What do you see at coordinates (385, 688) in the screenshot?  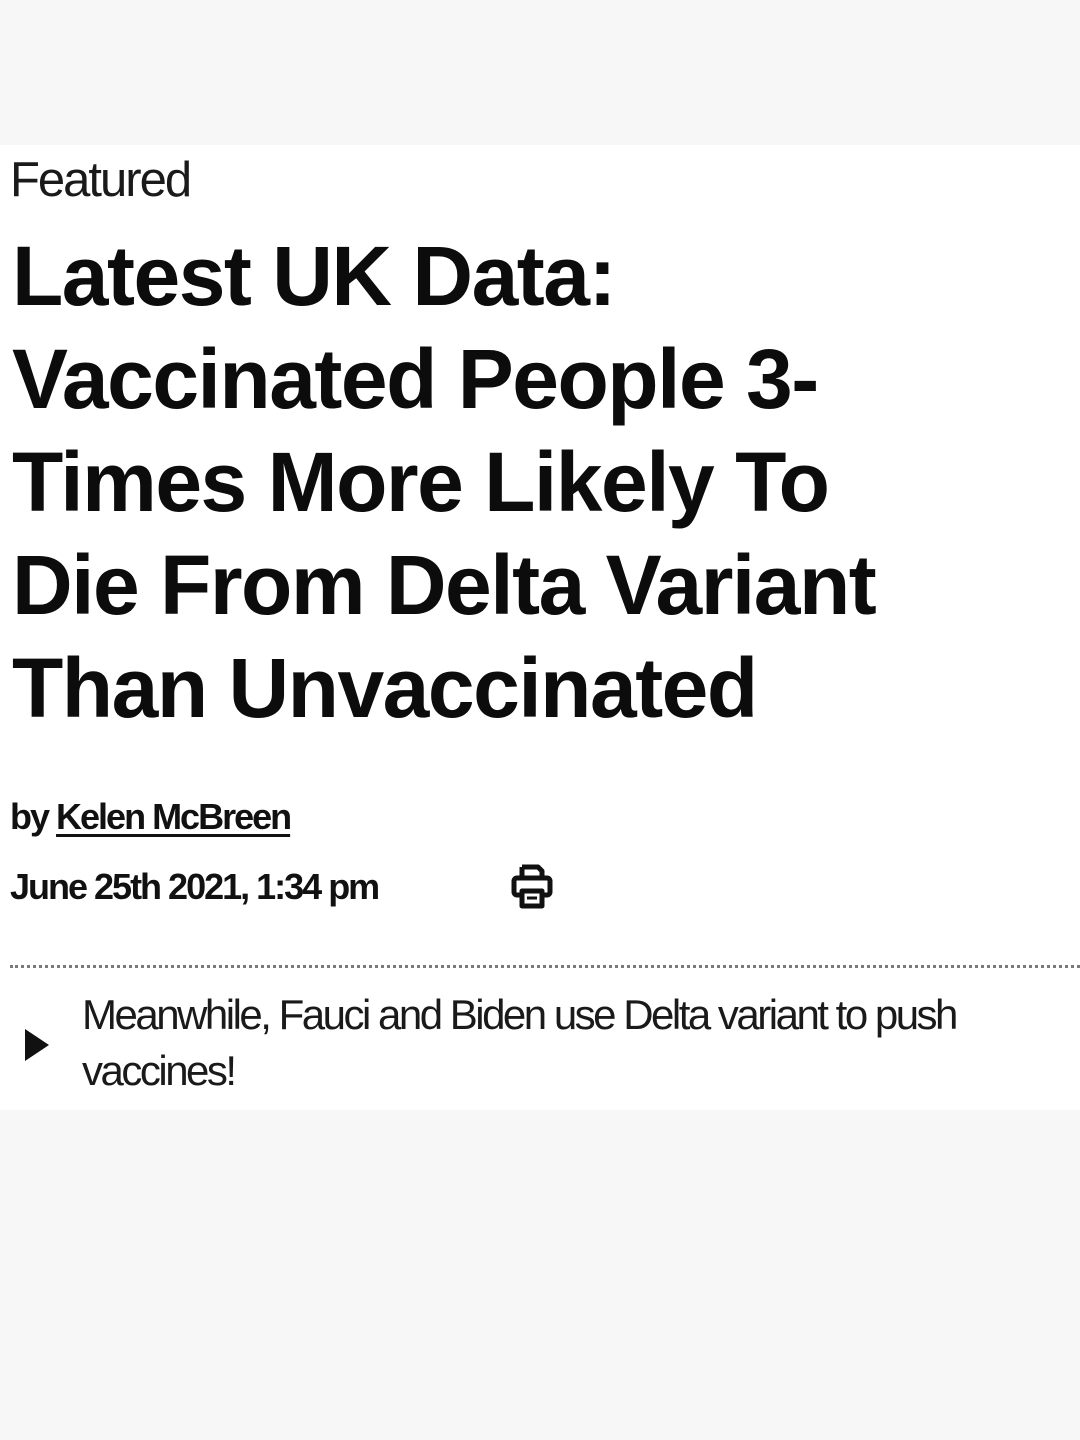 I see `headline-line: Than Unvaccinated` at bounding box center [385, 688].